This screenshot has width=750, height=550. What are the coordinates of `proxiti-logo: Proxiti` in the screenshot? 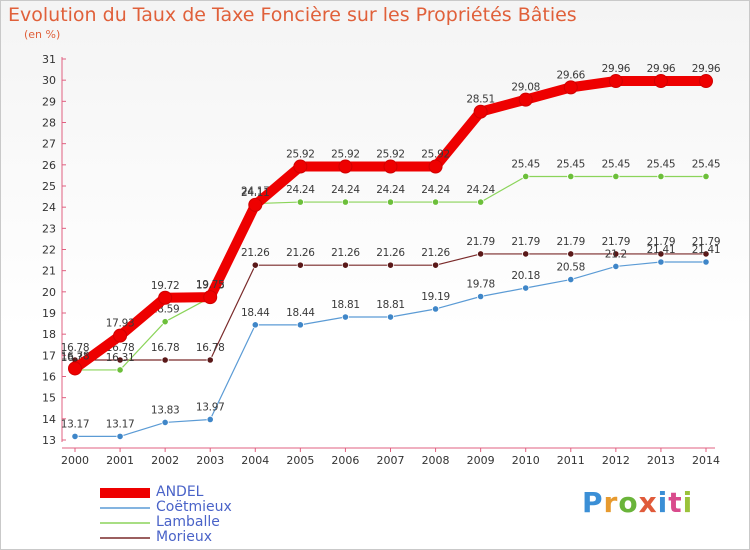 It's located at (637, 502).